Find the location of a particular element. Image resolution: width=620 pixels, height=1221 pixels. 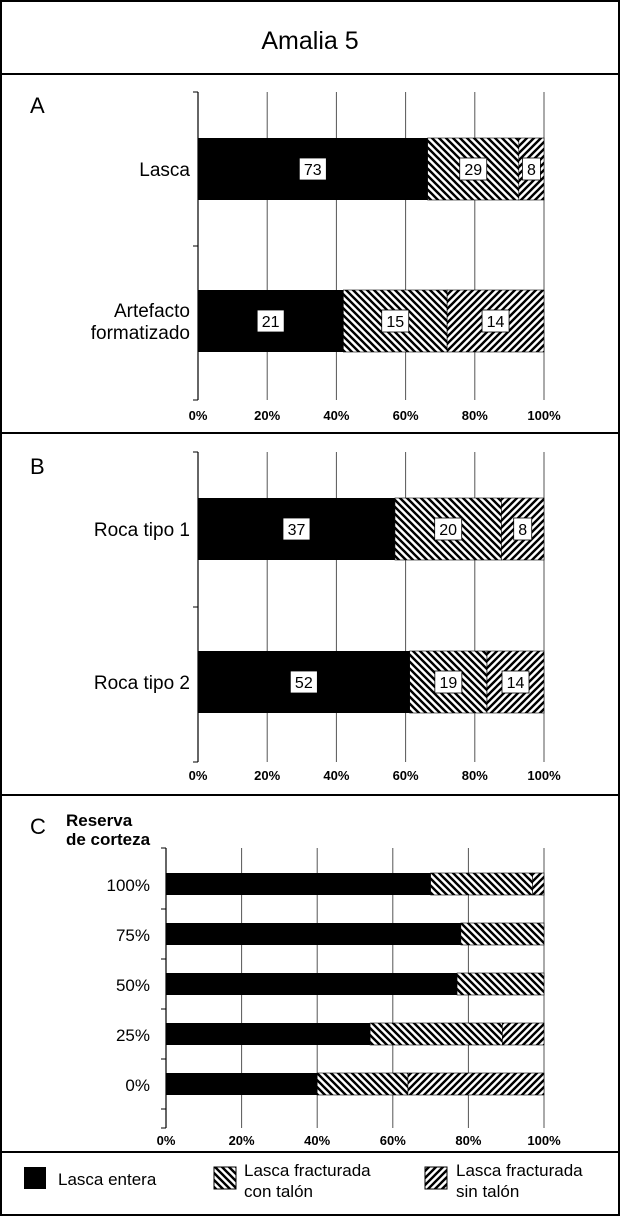

panel-c-x-tick-label: 80% is located at coordinates (468, 1140).